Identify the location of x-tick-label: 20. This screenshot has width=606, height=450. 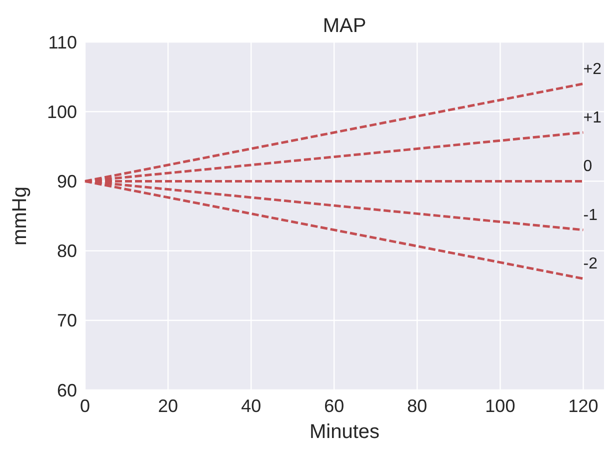
(168, 406).